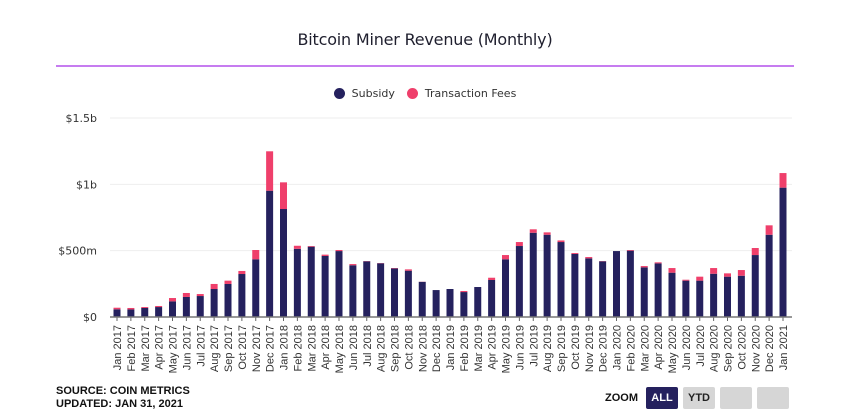  I want to click on chart-title: Bitcoin Miner Revenue (Monthly), so click(425, 39).